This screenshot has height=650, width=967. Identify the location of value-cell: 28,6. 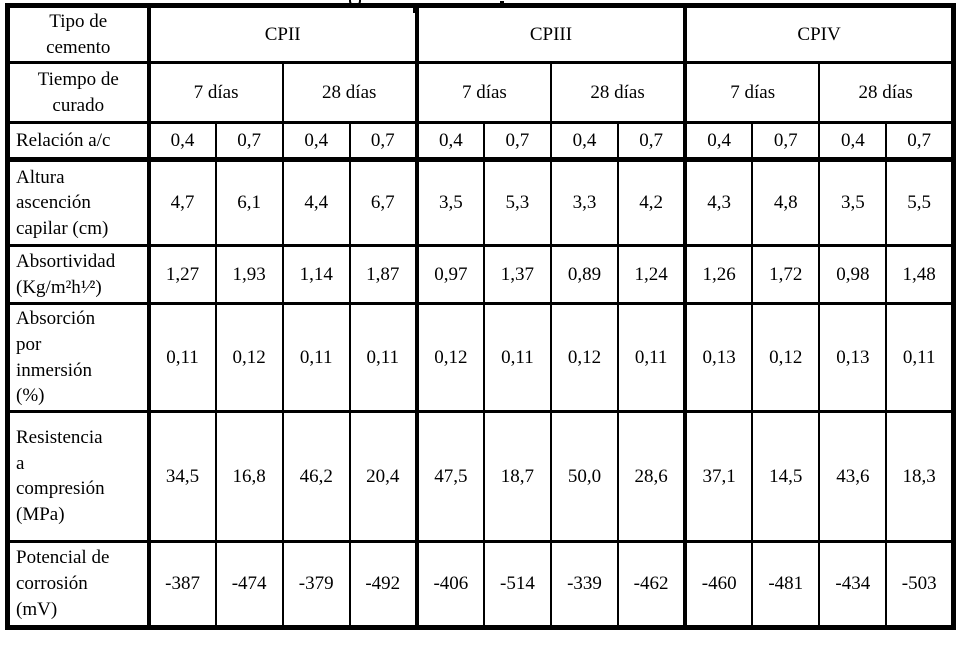
(652, 476).